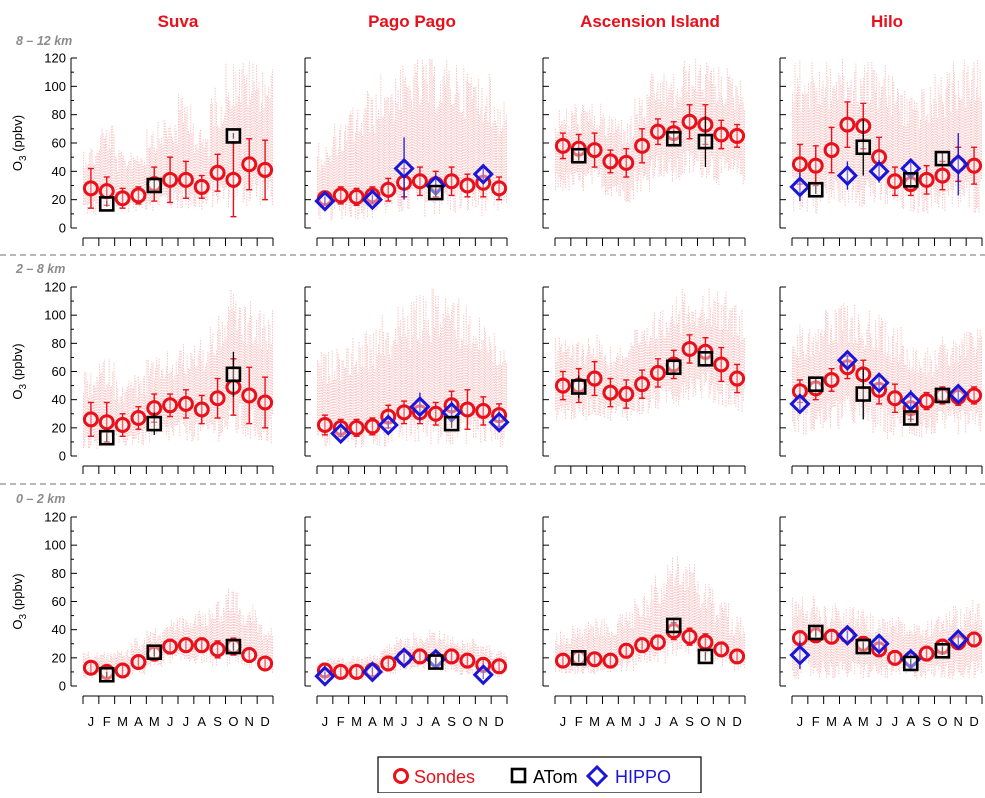  I want to click on legend: Sondes ATom HIPPO, so click(539, 775).